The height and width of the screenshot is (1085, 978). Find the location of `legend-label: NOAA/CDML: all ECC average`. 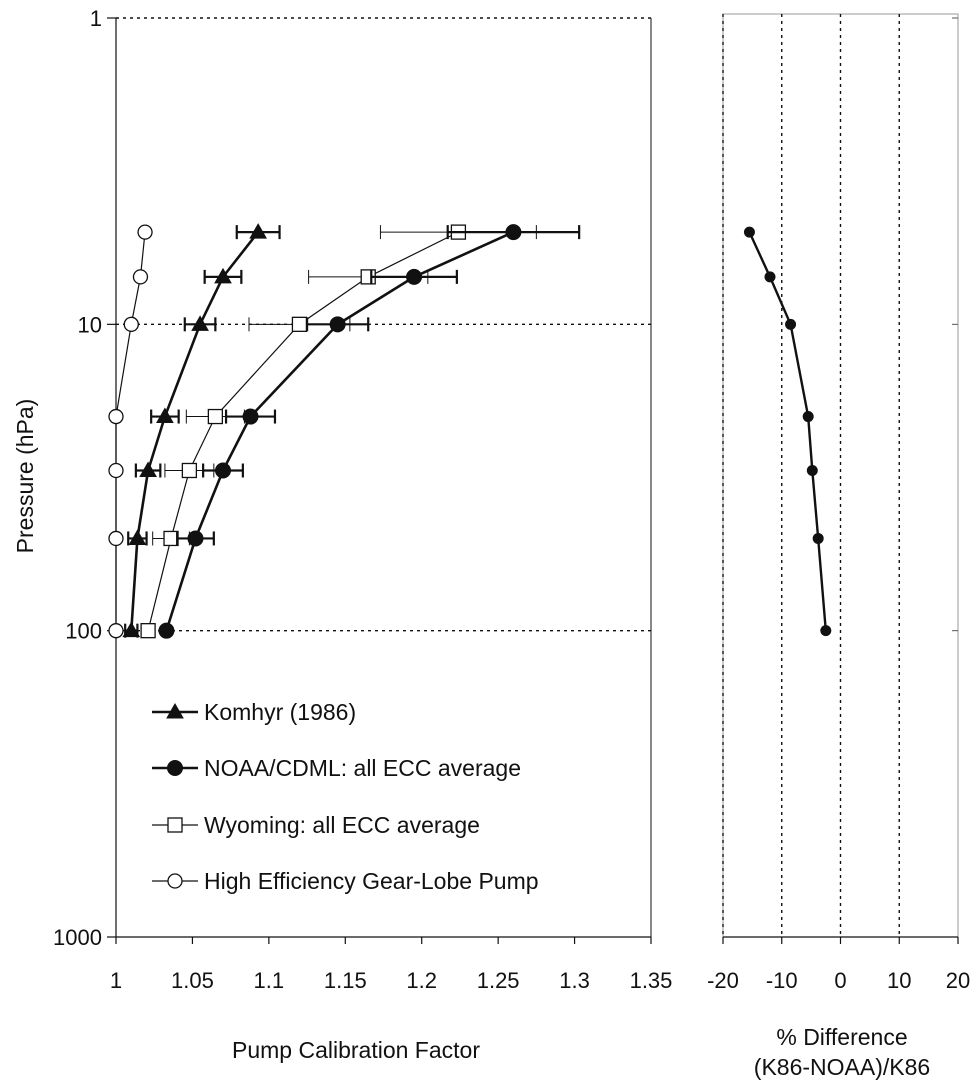

legend-label: NOAA/CDML: all ECC average is located at coordinates (362, 768).